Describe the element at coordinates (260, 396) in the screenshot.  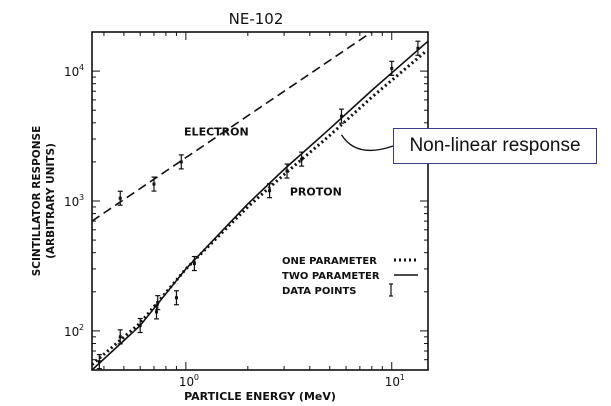
I see `x-axis-label: PARTICLE ENERGY (MeV)` at that location.